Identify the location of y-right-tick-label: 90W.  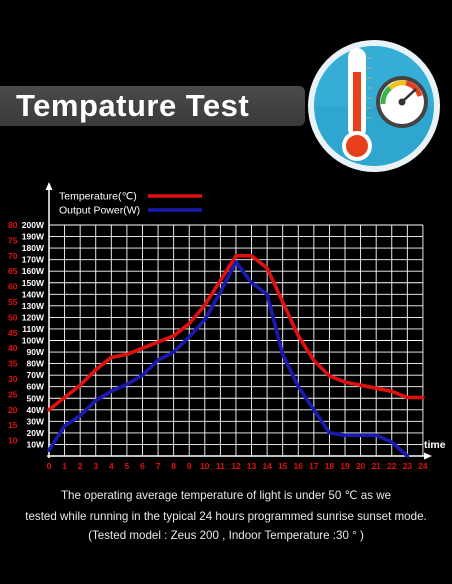
(36, 352).